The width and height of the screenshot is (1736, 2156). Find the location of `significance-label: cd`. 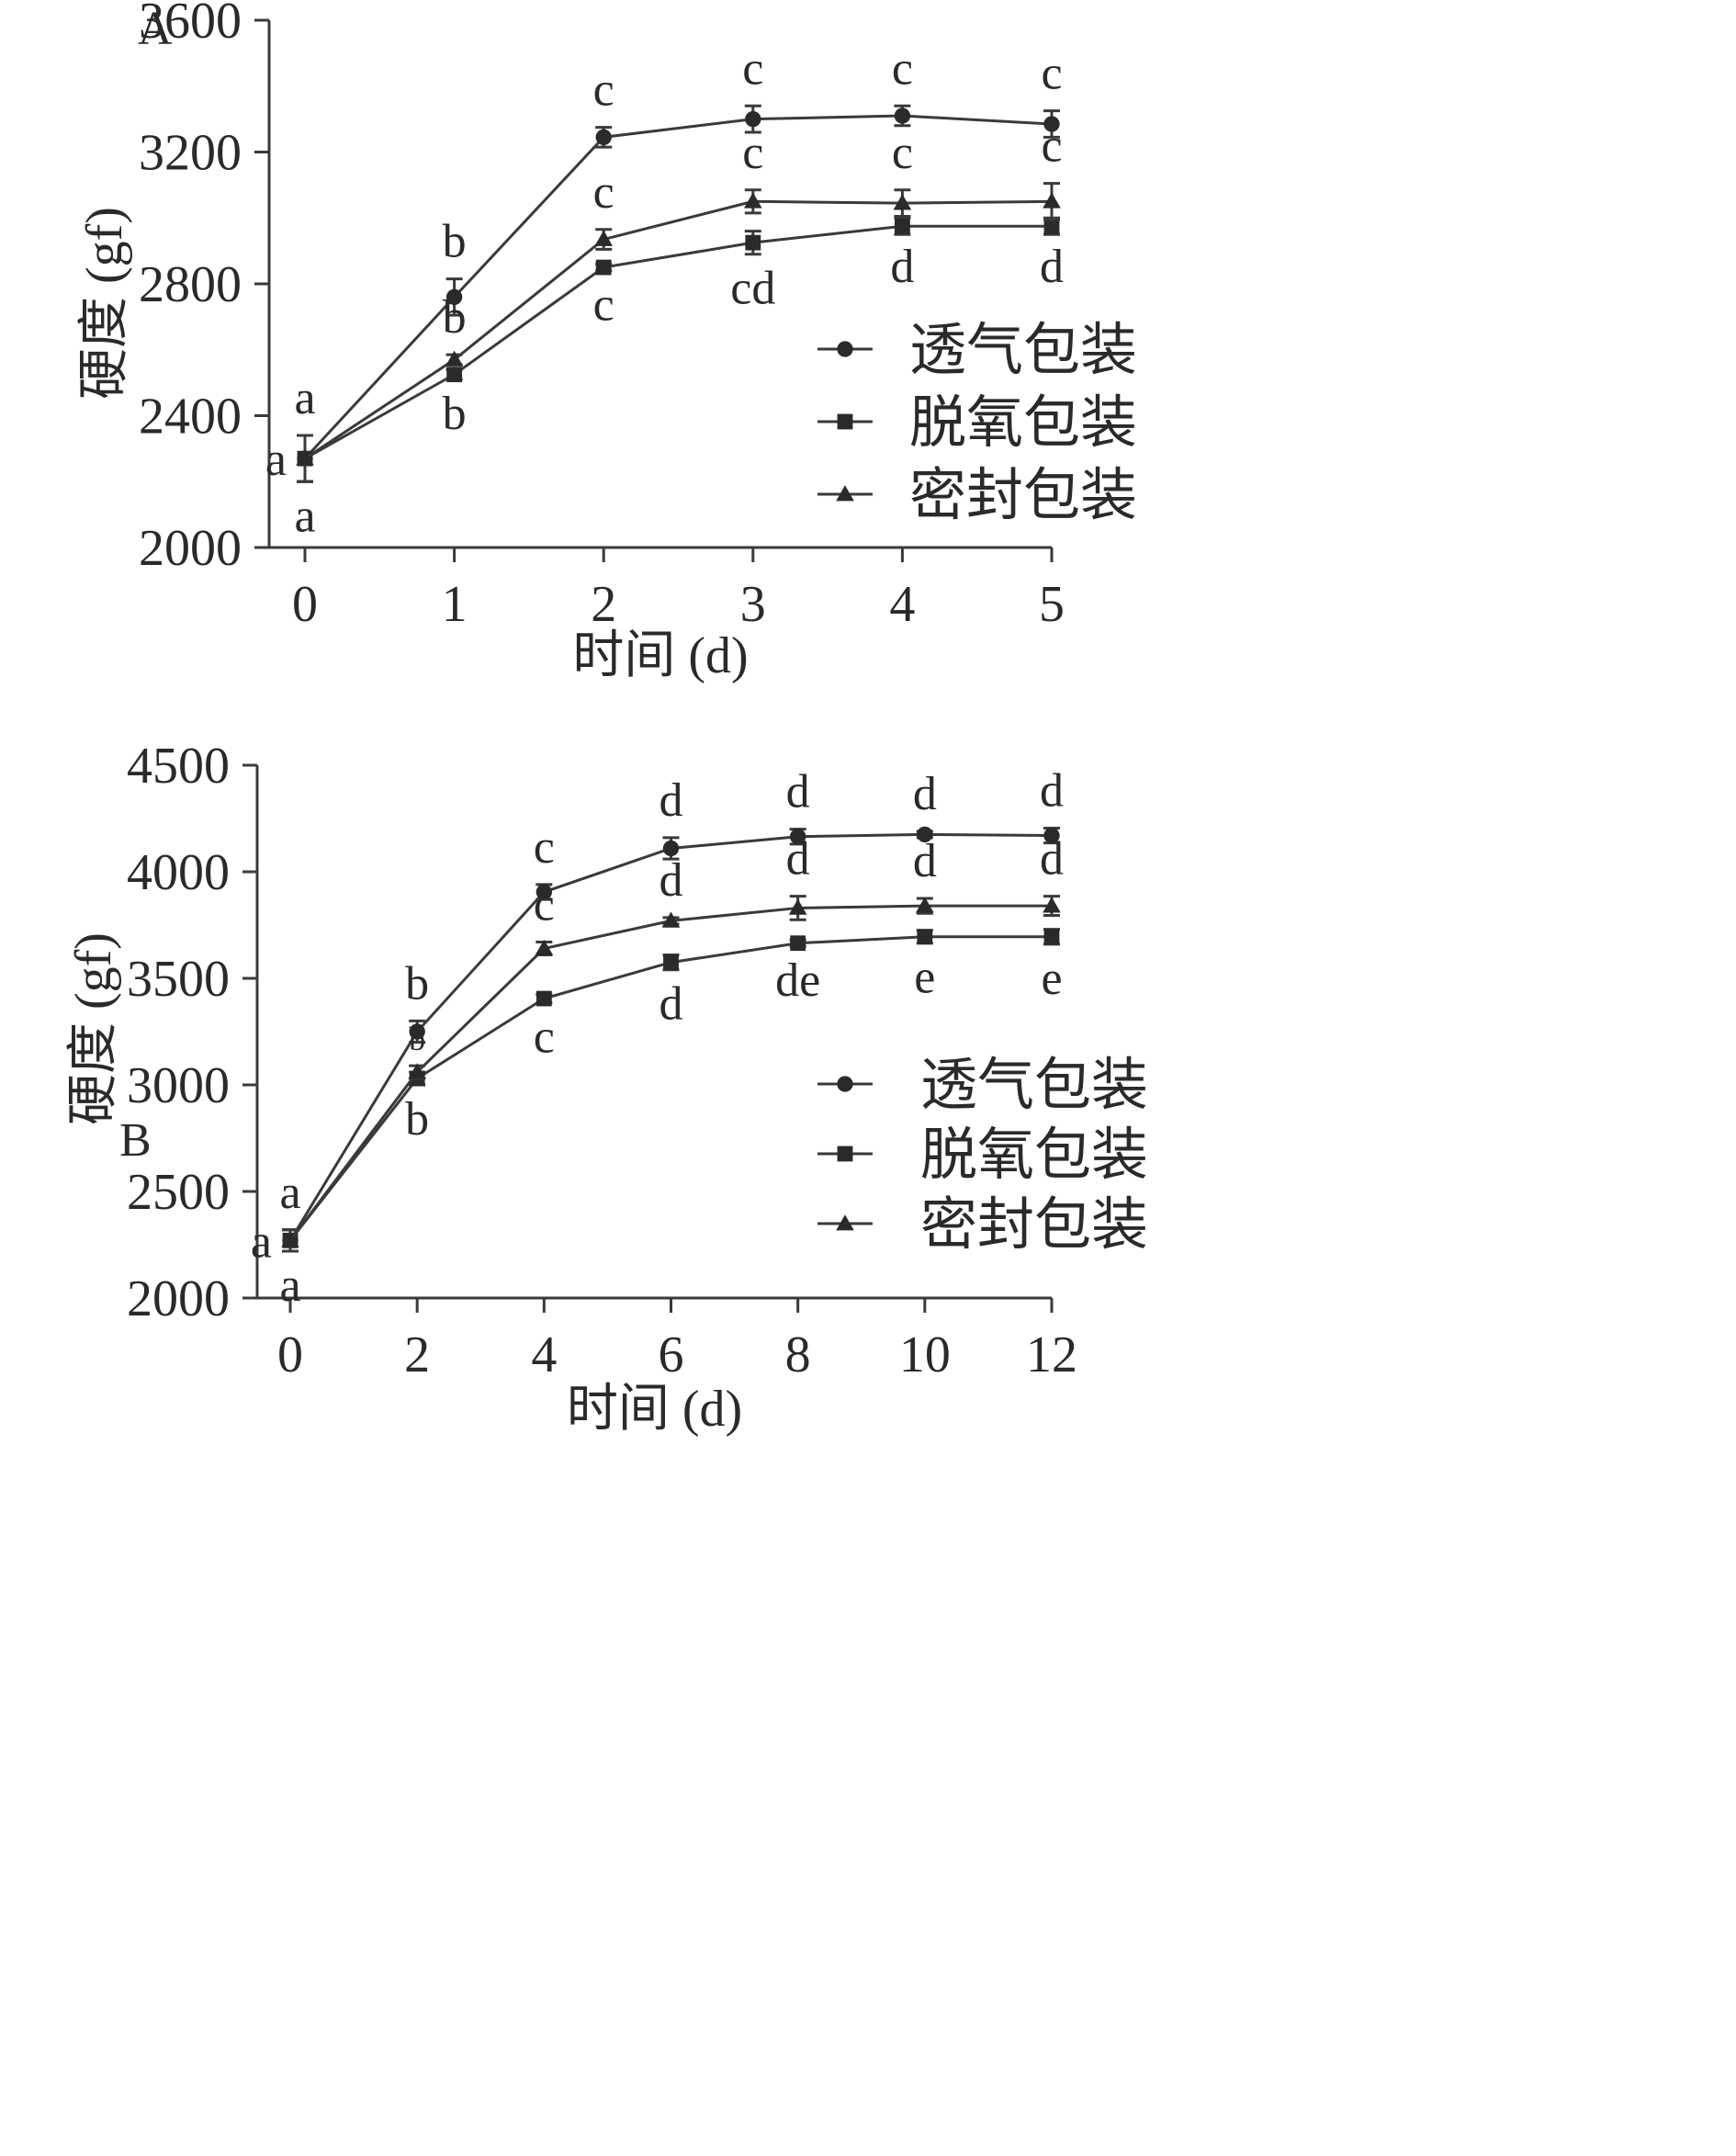

significance-label: cd is located at coordinates (752, 289).